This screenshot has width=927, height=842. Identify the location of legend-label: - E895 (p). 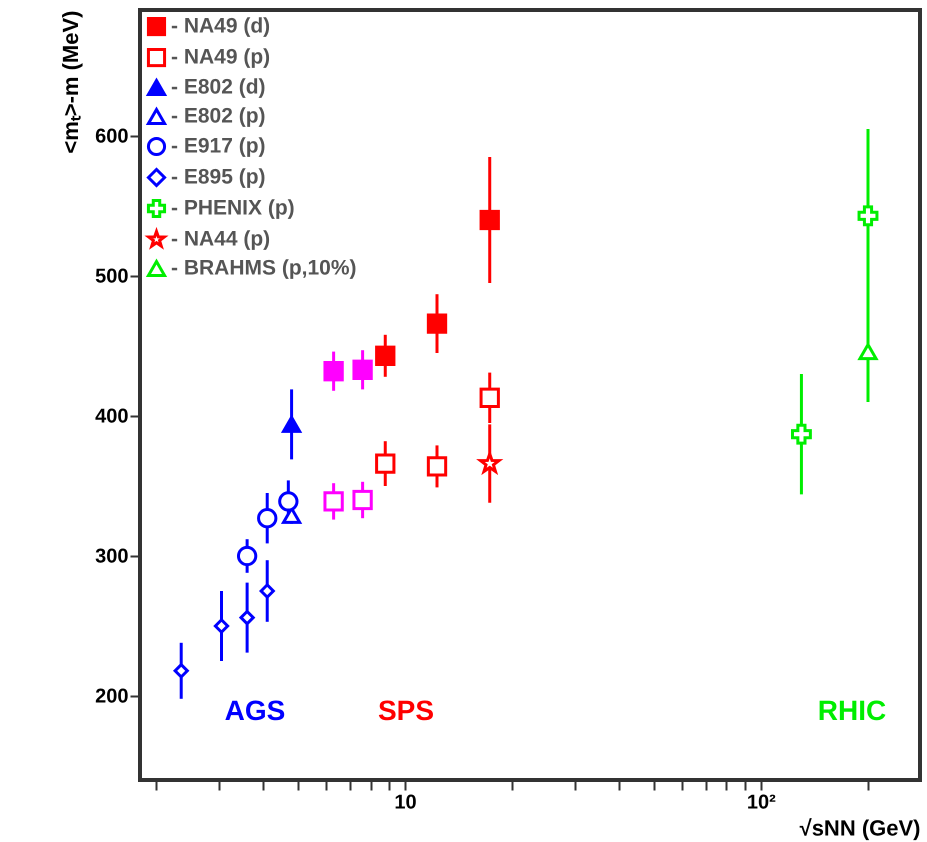
(218, 177).